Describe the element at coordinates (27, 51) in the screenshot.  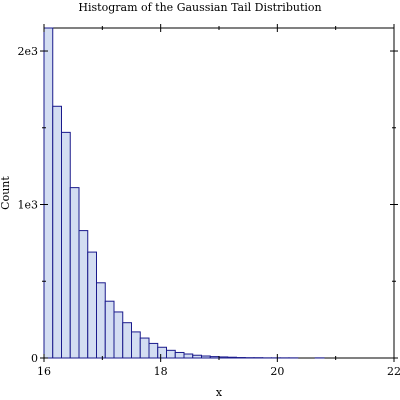
I see `y-tick-label: 2e3` at that location.